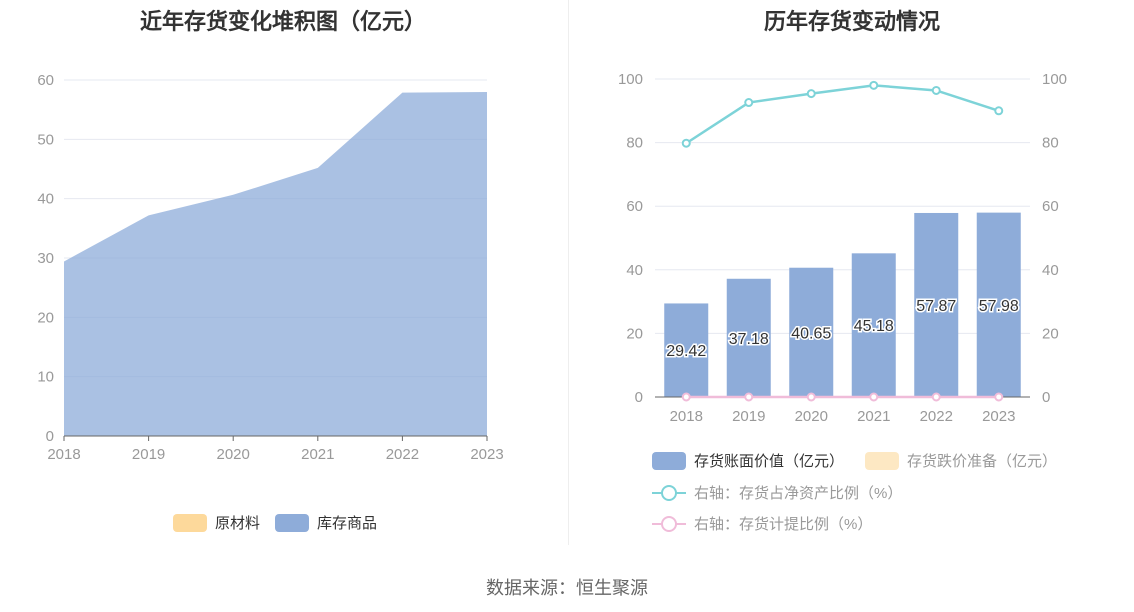  I want to click on y-left-tick-label: 100, so click(630, 79).